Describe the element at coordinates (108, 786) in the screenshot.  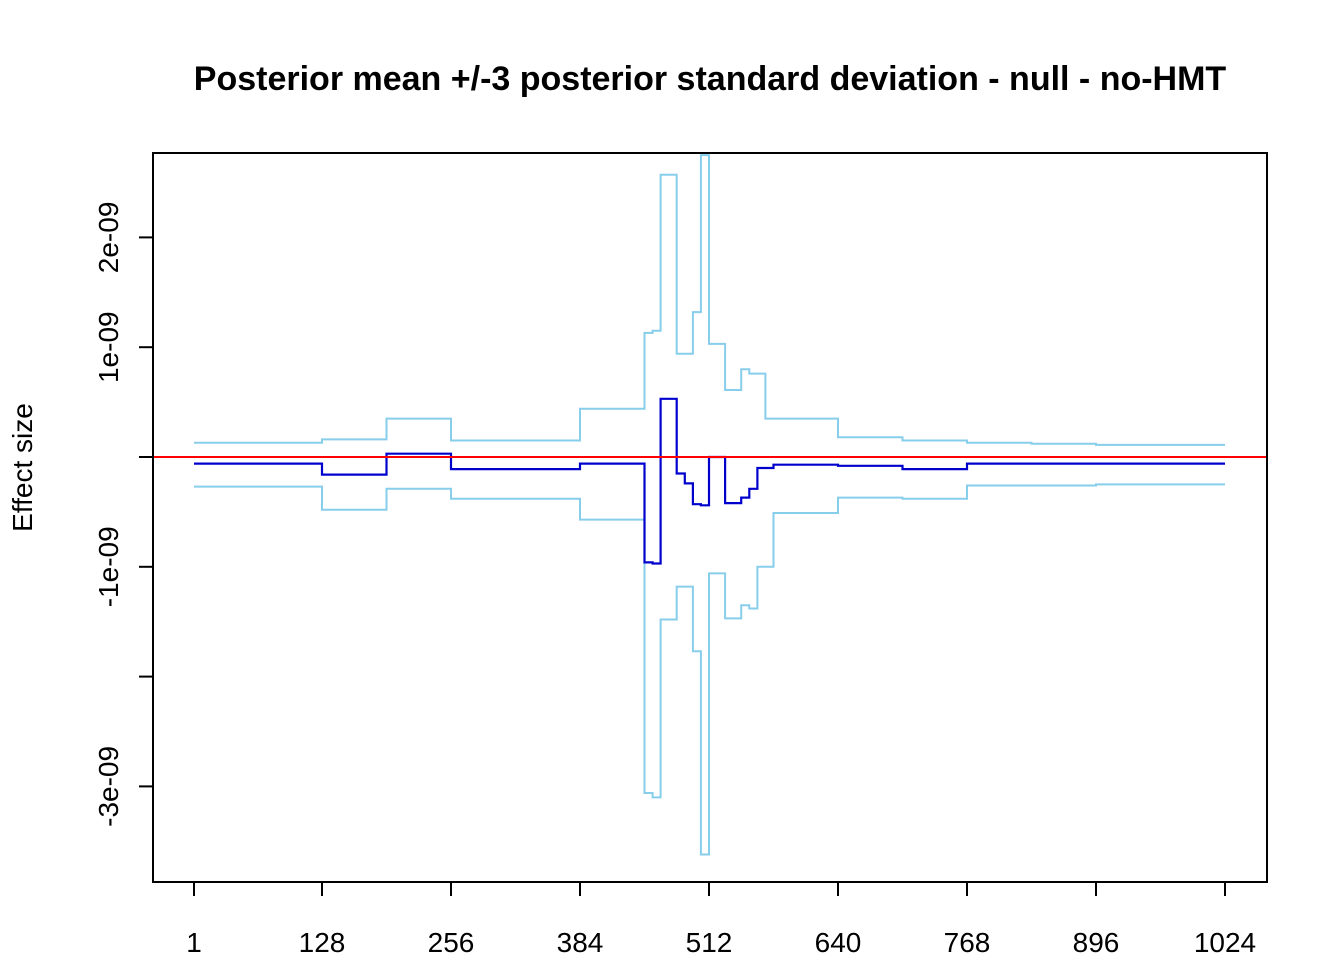
I see `y-tick-label: -3e-09` at that location.